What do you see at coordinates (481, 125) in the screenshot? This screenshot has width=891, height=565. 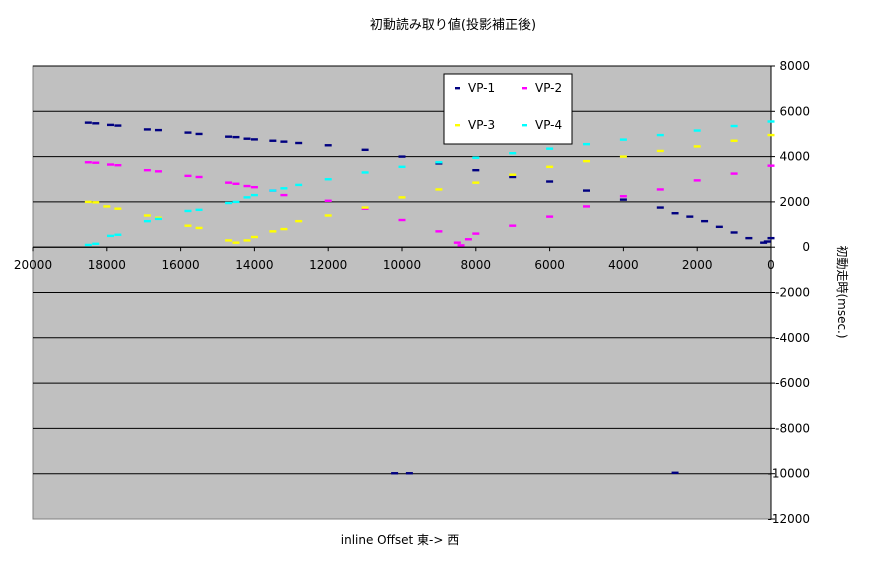 I see `legend-label: VP-3` at bounding box center [481, 125].